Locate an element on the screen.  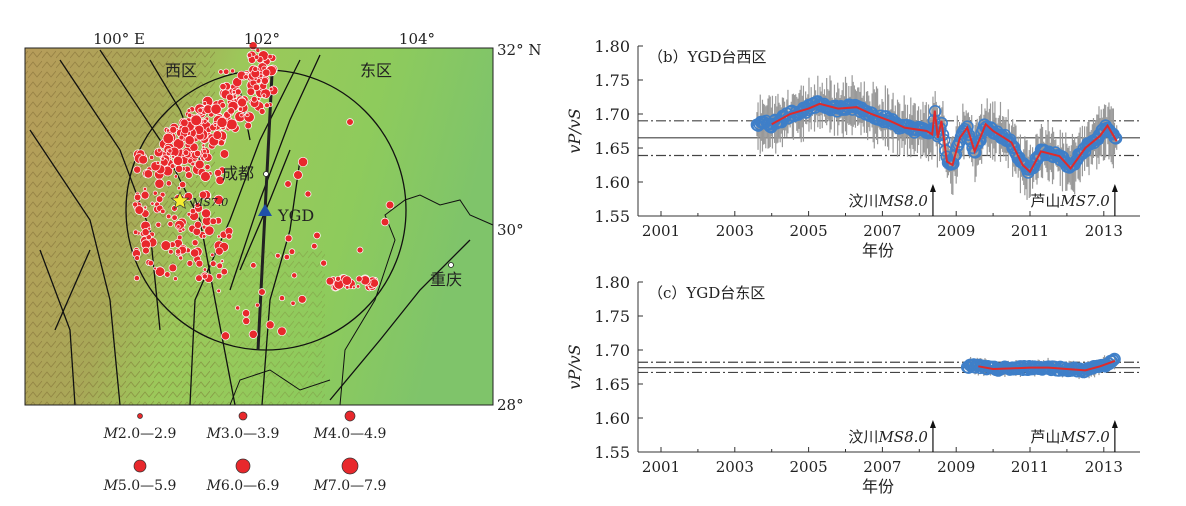
panel-title: （c）YGD台东区 is located at coordinates (706, 293).